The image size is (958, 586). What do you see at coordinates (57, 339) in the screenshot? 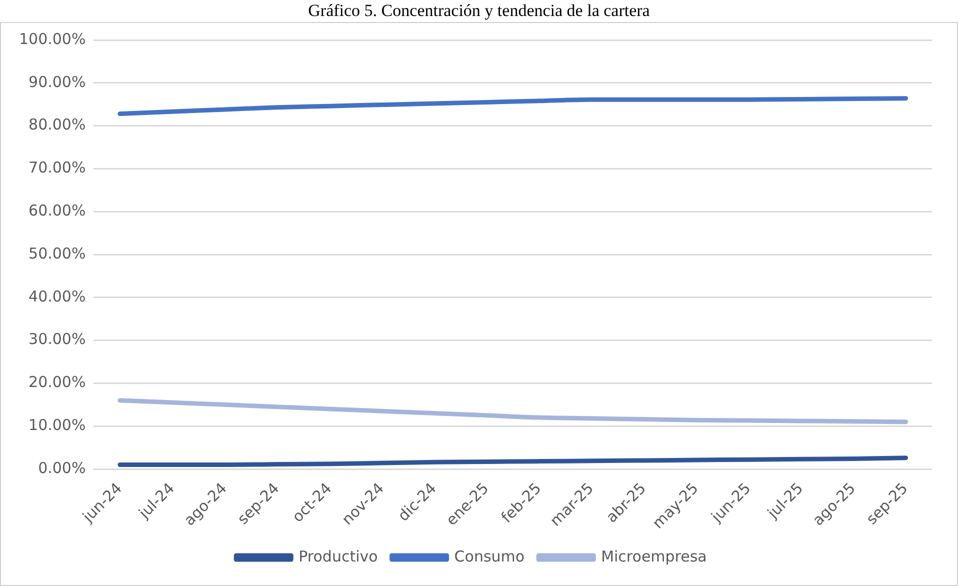
I see `y-tick-label: 30.00%` at bounding box center [57, 339].